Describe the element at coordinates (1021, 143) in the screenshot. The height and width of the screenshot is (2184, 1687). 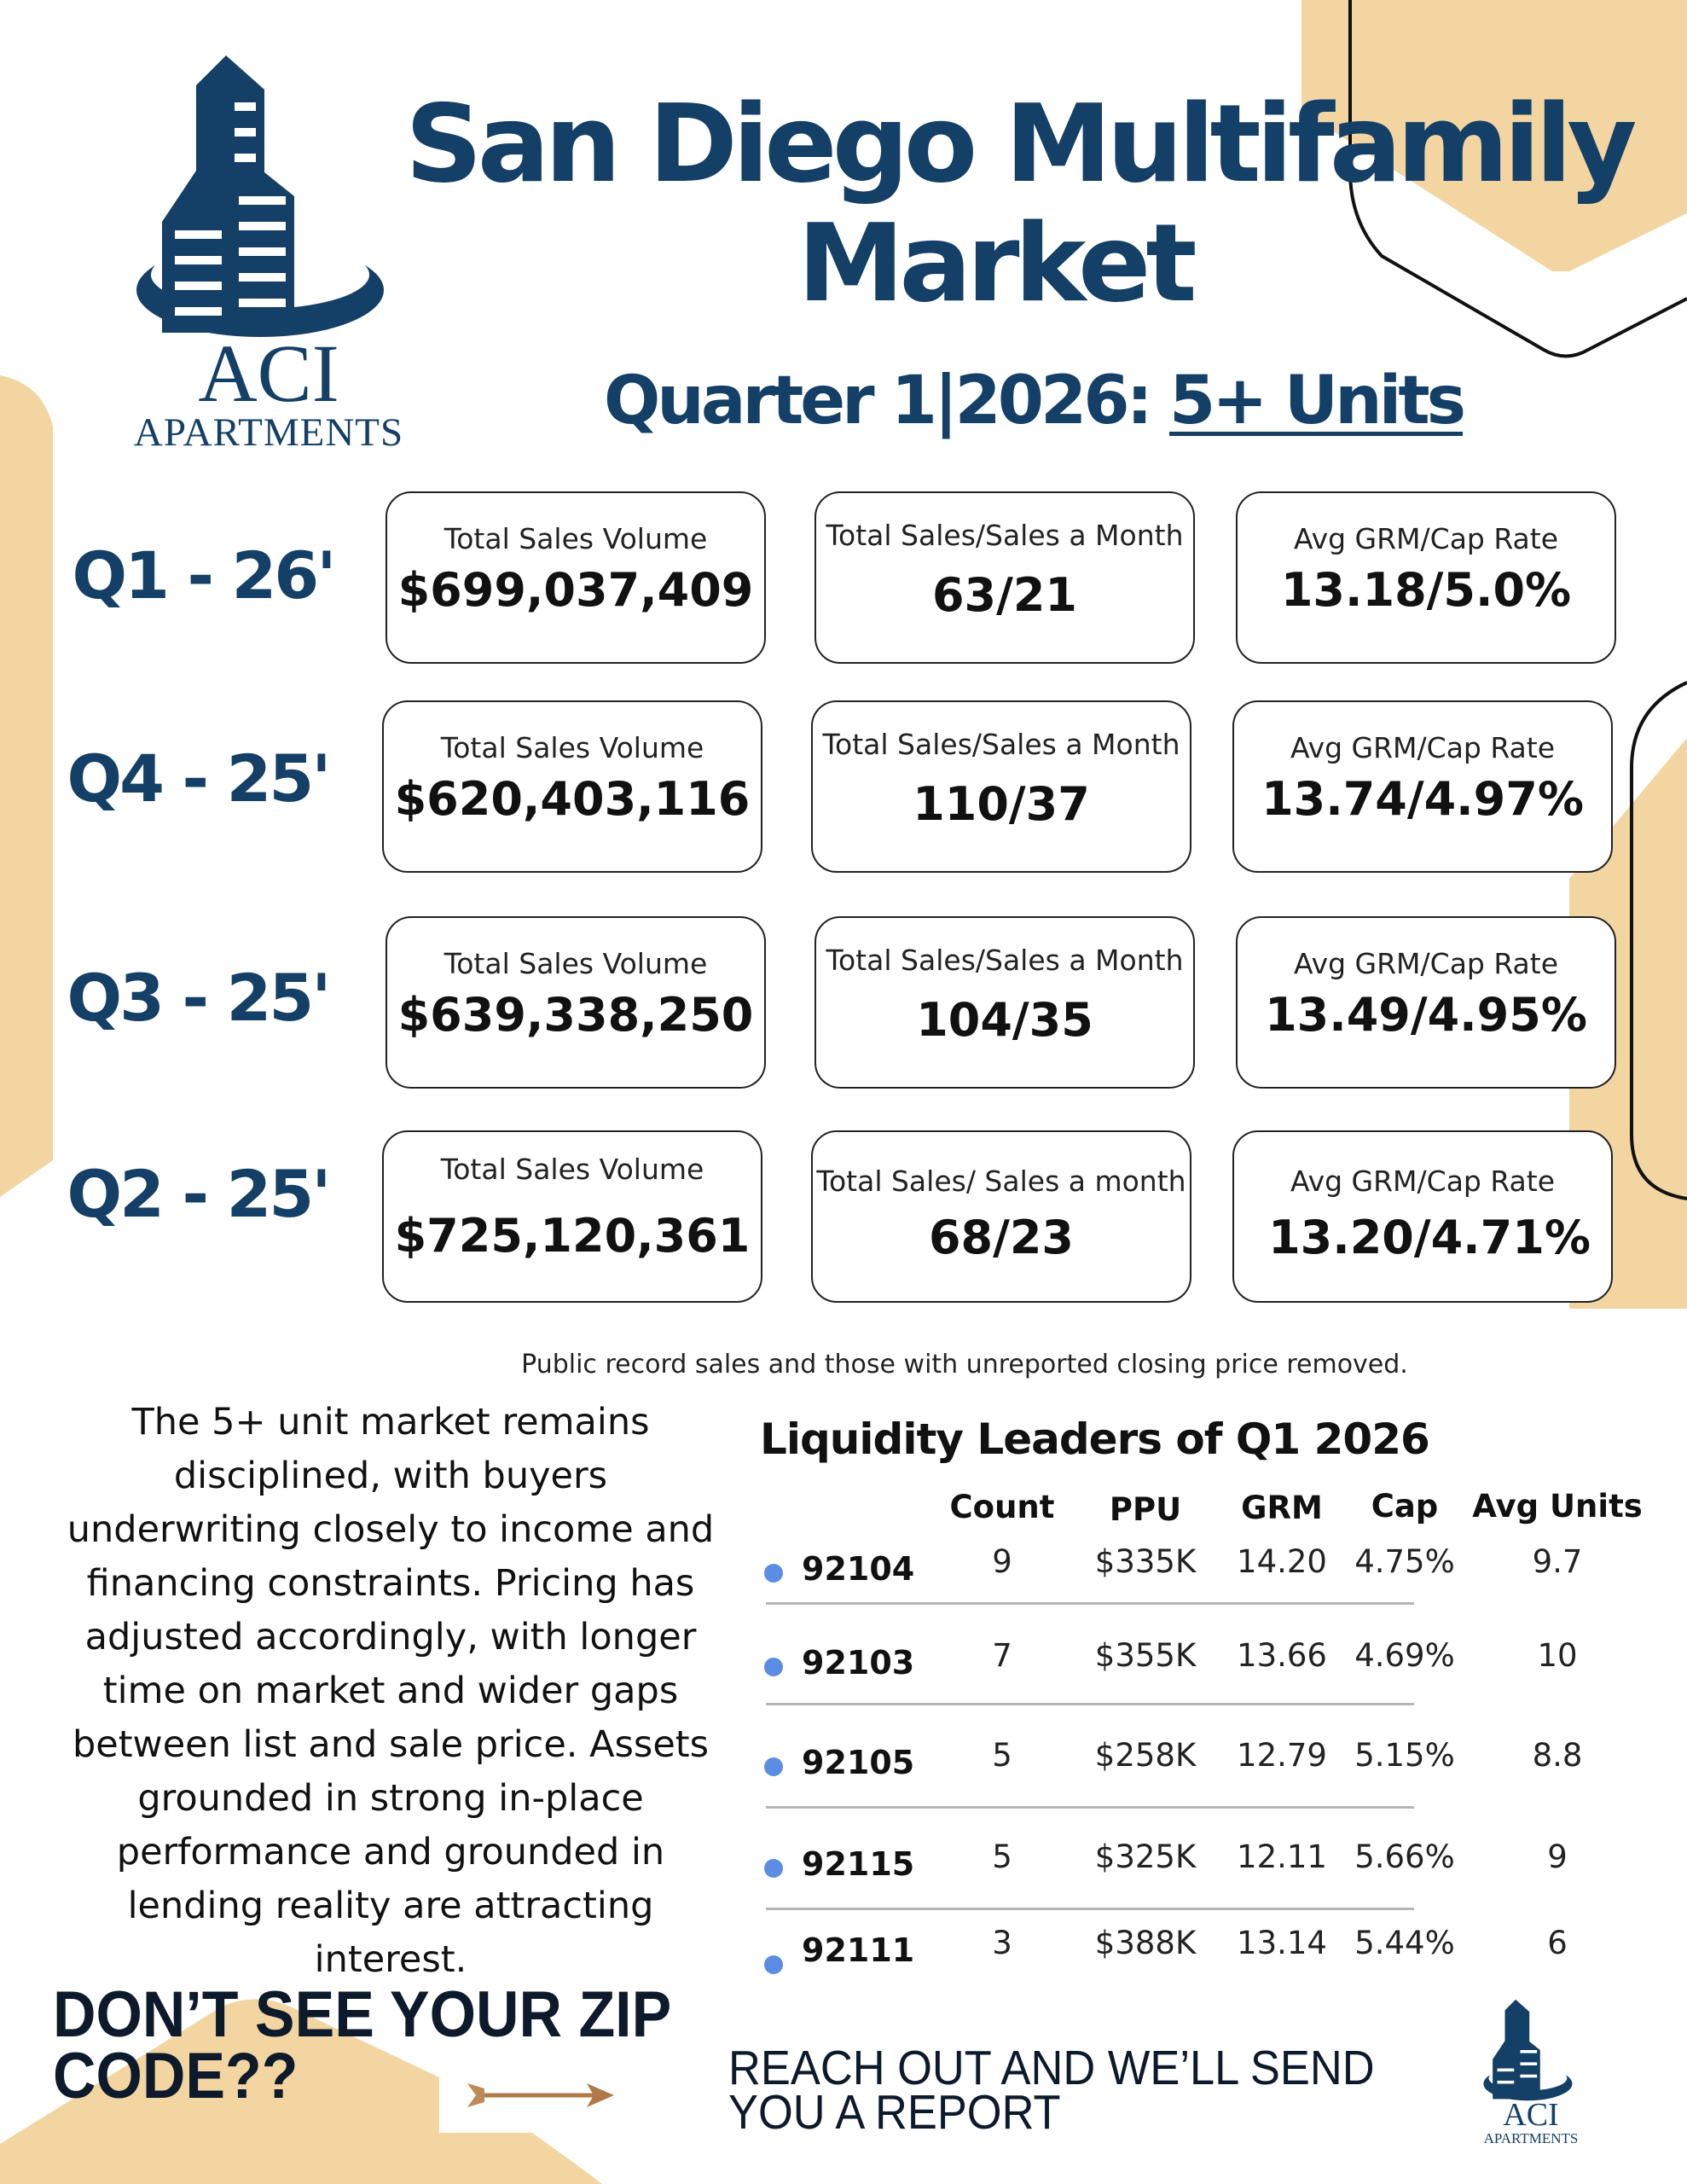
I see `page-title-line1: San Diego Multifamily` at that location.